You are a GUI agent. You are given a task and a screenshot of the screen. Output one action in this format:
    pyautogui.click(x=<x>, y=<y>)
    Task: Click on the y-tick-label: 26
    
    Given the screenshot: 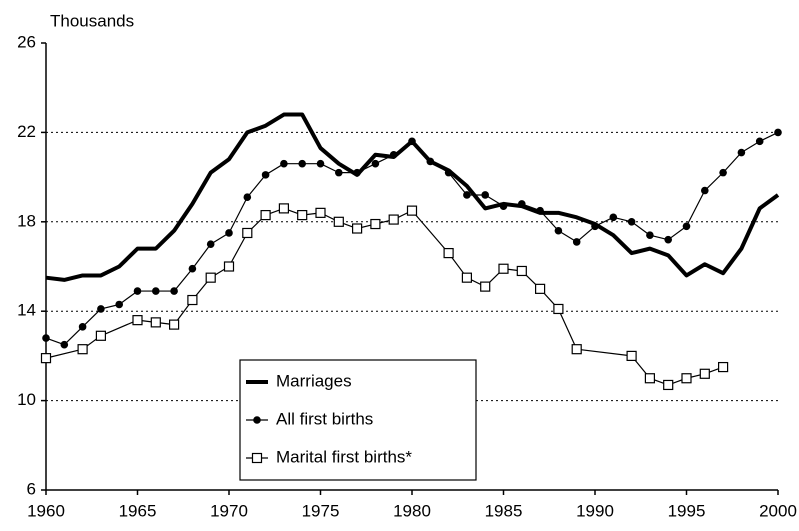 What is the action you would take?
    pyautogui.click(x=26, y=41)
    